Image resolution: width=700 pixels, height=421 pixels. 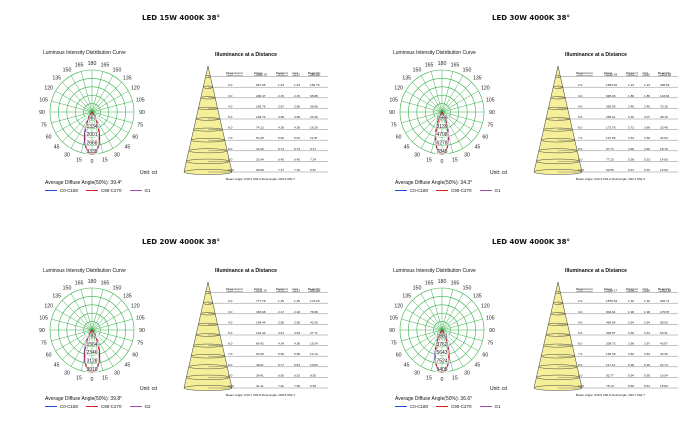 What do you see at coordinates (297, 117) in the screenshot?
I see `table-cell: 3.58` at bounding box center [297, 117].